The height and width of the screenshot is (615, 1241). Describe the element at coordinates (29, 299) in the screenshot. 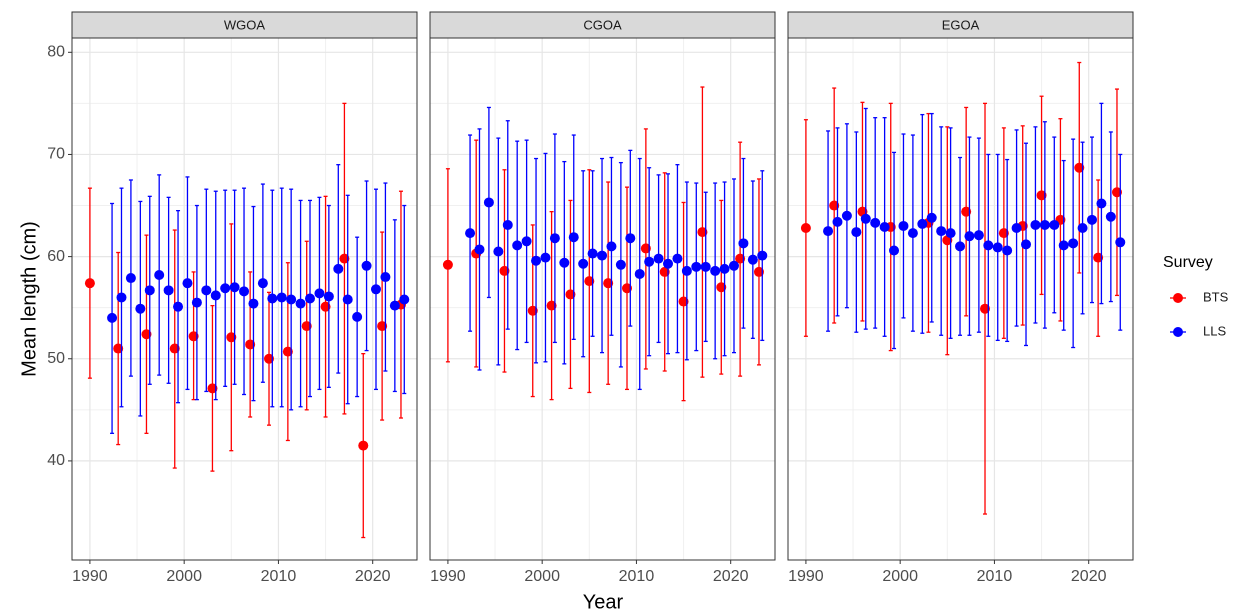

I see `y-axis-title: Mean length (cm)` at that location.